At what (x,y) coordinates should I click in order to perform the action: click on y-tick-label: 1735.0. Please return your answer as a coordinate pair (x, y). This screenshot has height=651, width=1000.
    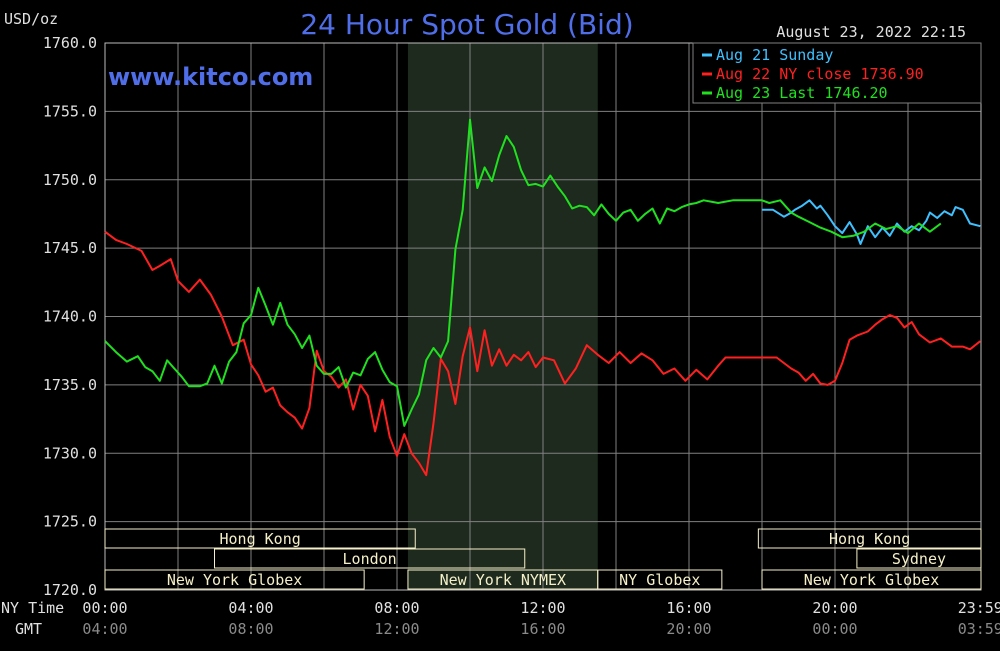
    Looking at the image, I should click on (70, 385).